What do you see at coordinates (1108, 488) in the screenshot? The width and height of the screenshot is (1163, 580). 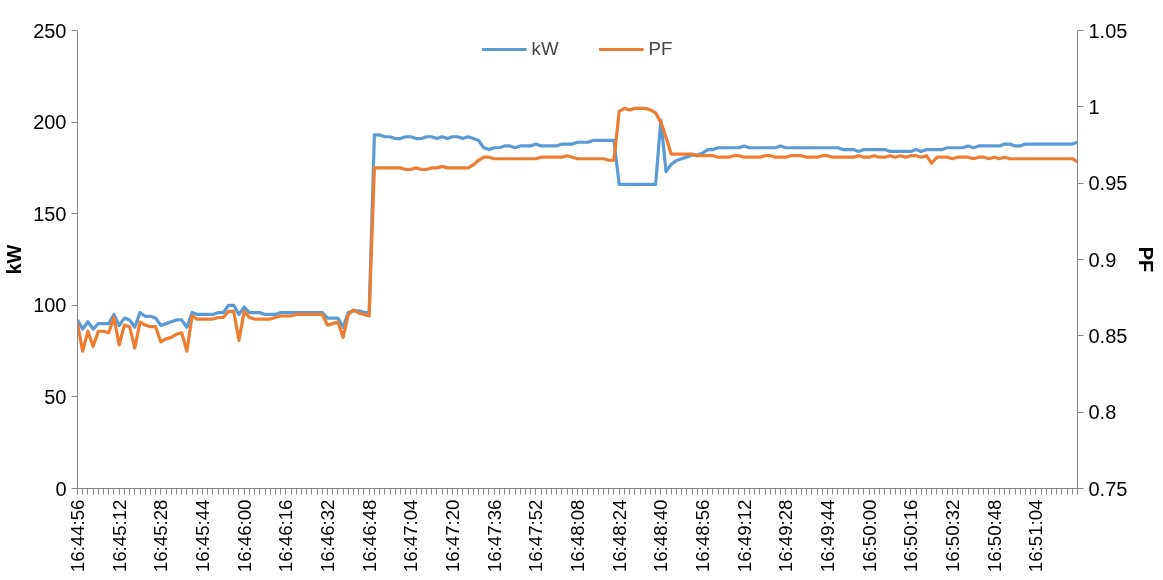 I see `y2-tick-label: 0.75` at bounding box center [1108, 488].